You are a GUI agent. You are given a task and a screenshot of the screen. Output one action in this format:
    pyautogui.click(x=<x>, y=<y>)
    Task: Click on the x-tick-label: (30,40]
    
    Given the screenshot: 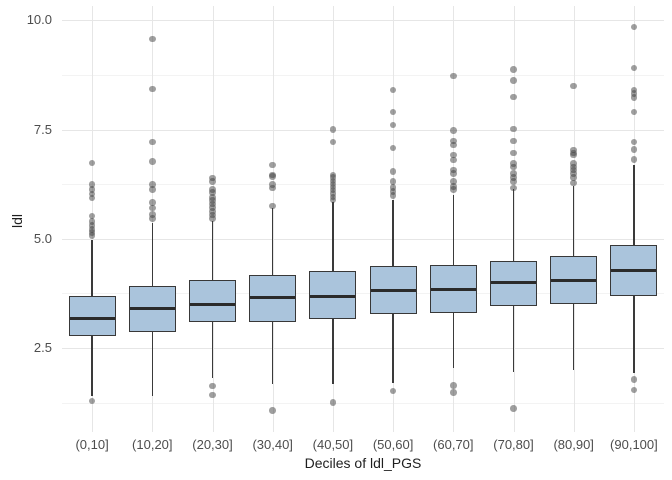 What is the action you would take?
    pyautogui.click(x=272, y=444)
    